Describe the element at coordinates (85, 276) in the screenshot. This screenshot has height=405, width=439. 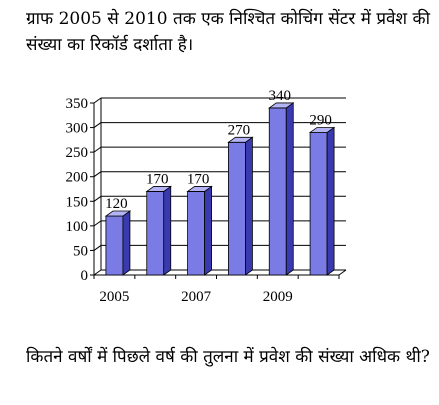
I see `y-tick-label: 0` at that location.